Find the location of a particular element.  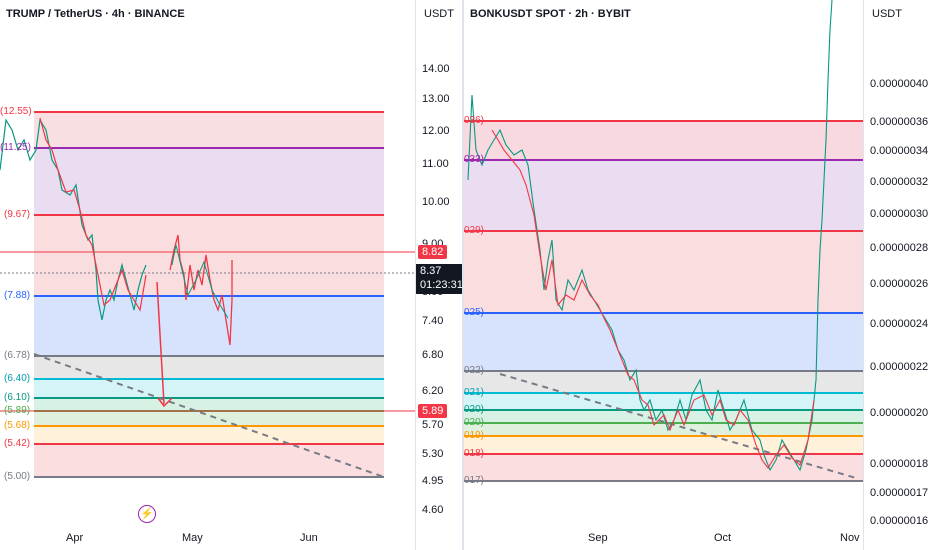

fib-label: 019) is located at coordinates (474, 435).